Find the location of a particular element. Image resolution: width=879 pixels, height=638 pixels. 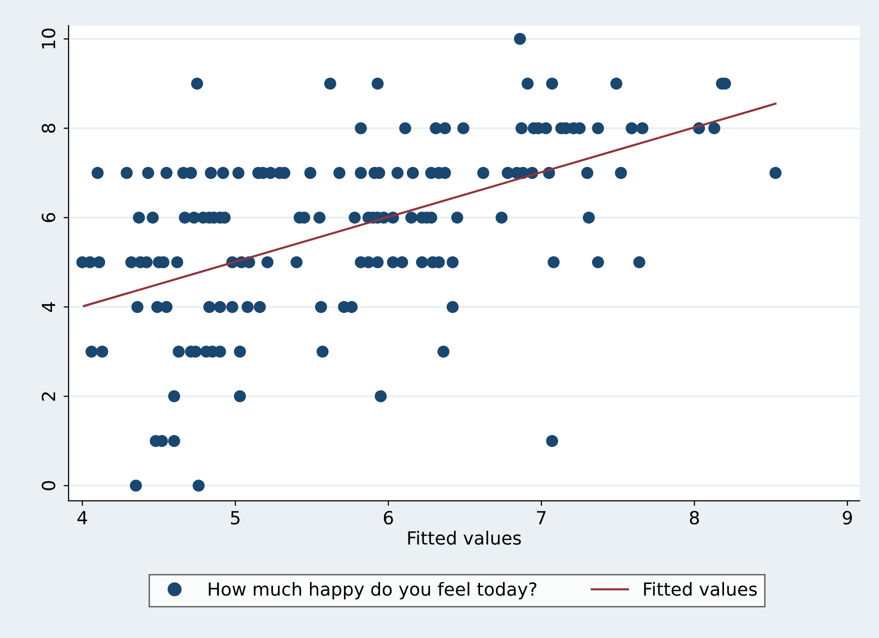

x-tick-label: 4 is located at coordinates (82, 517).